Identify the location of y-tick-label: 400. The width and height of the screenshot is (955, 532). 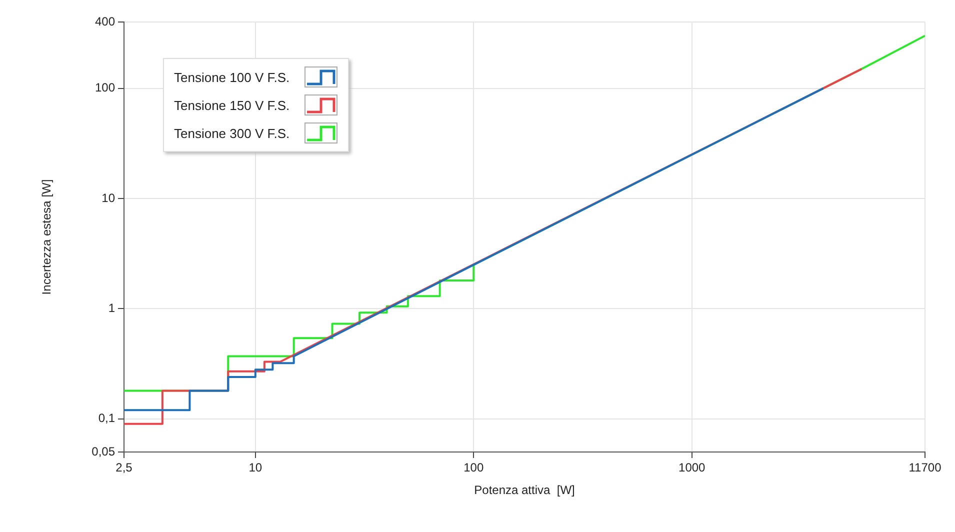
(105, 21).